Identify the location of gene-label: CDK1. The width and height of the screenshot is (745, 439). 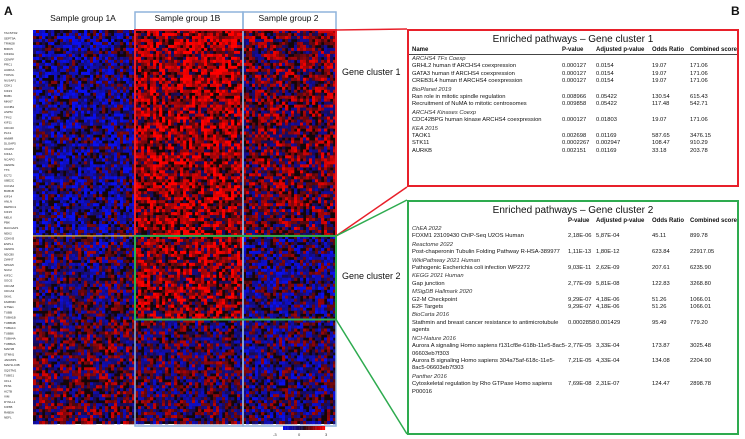
(8, 86).